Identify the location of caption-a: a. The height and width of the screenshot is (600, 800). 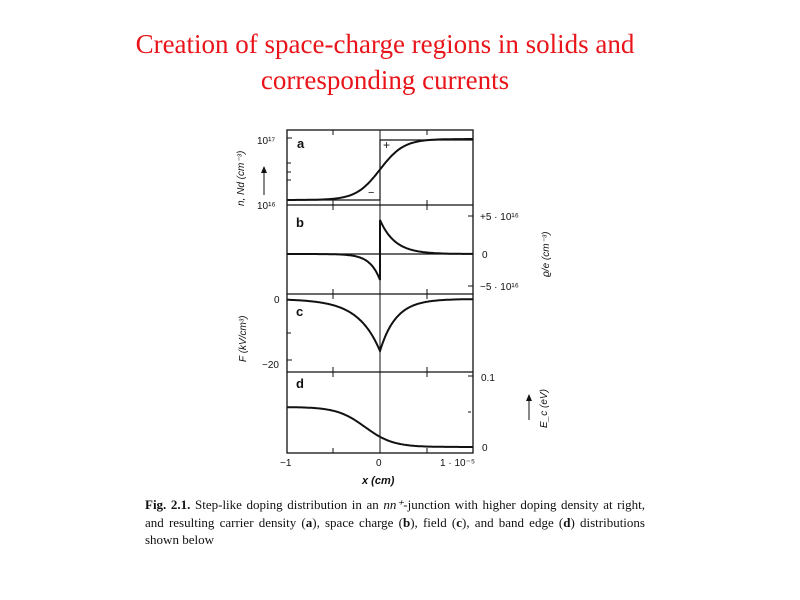
(309, 522).